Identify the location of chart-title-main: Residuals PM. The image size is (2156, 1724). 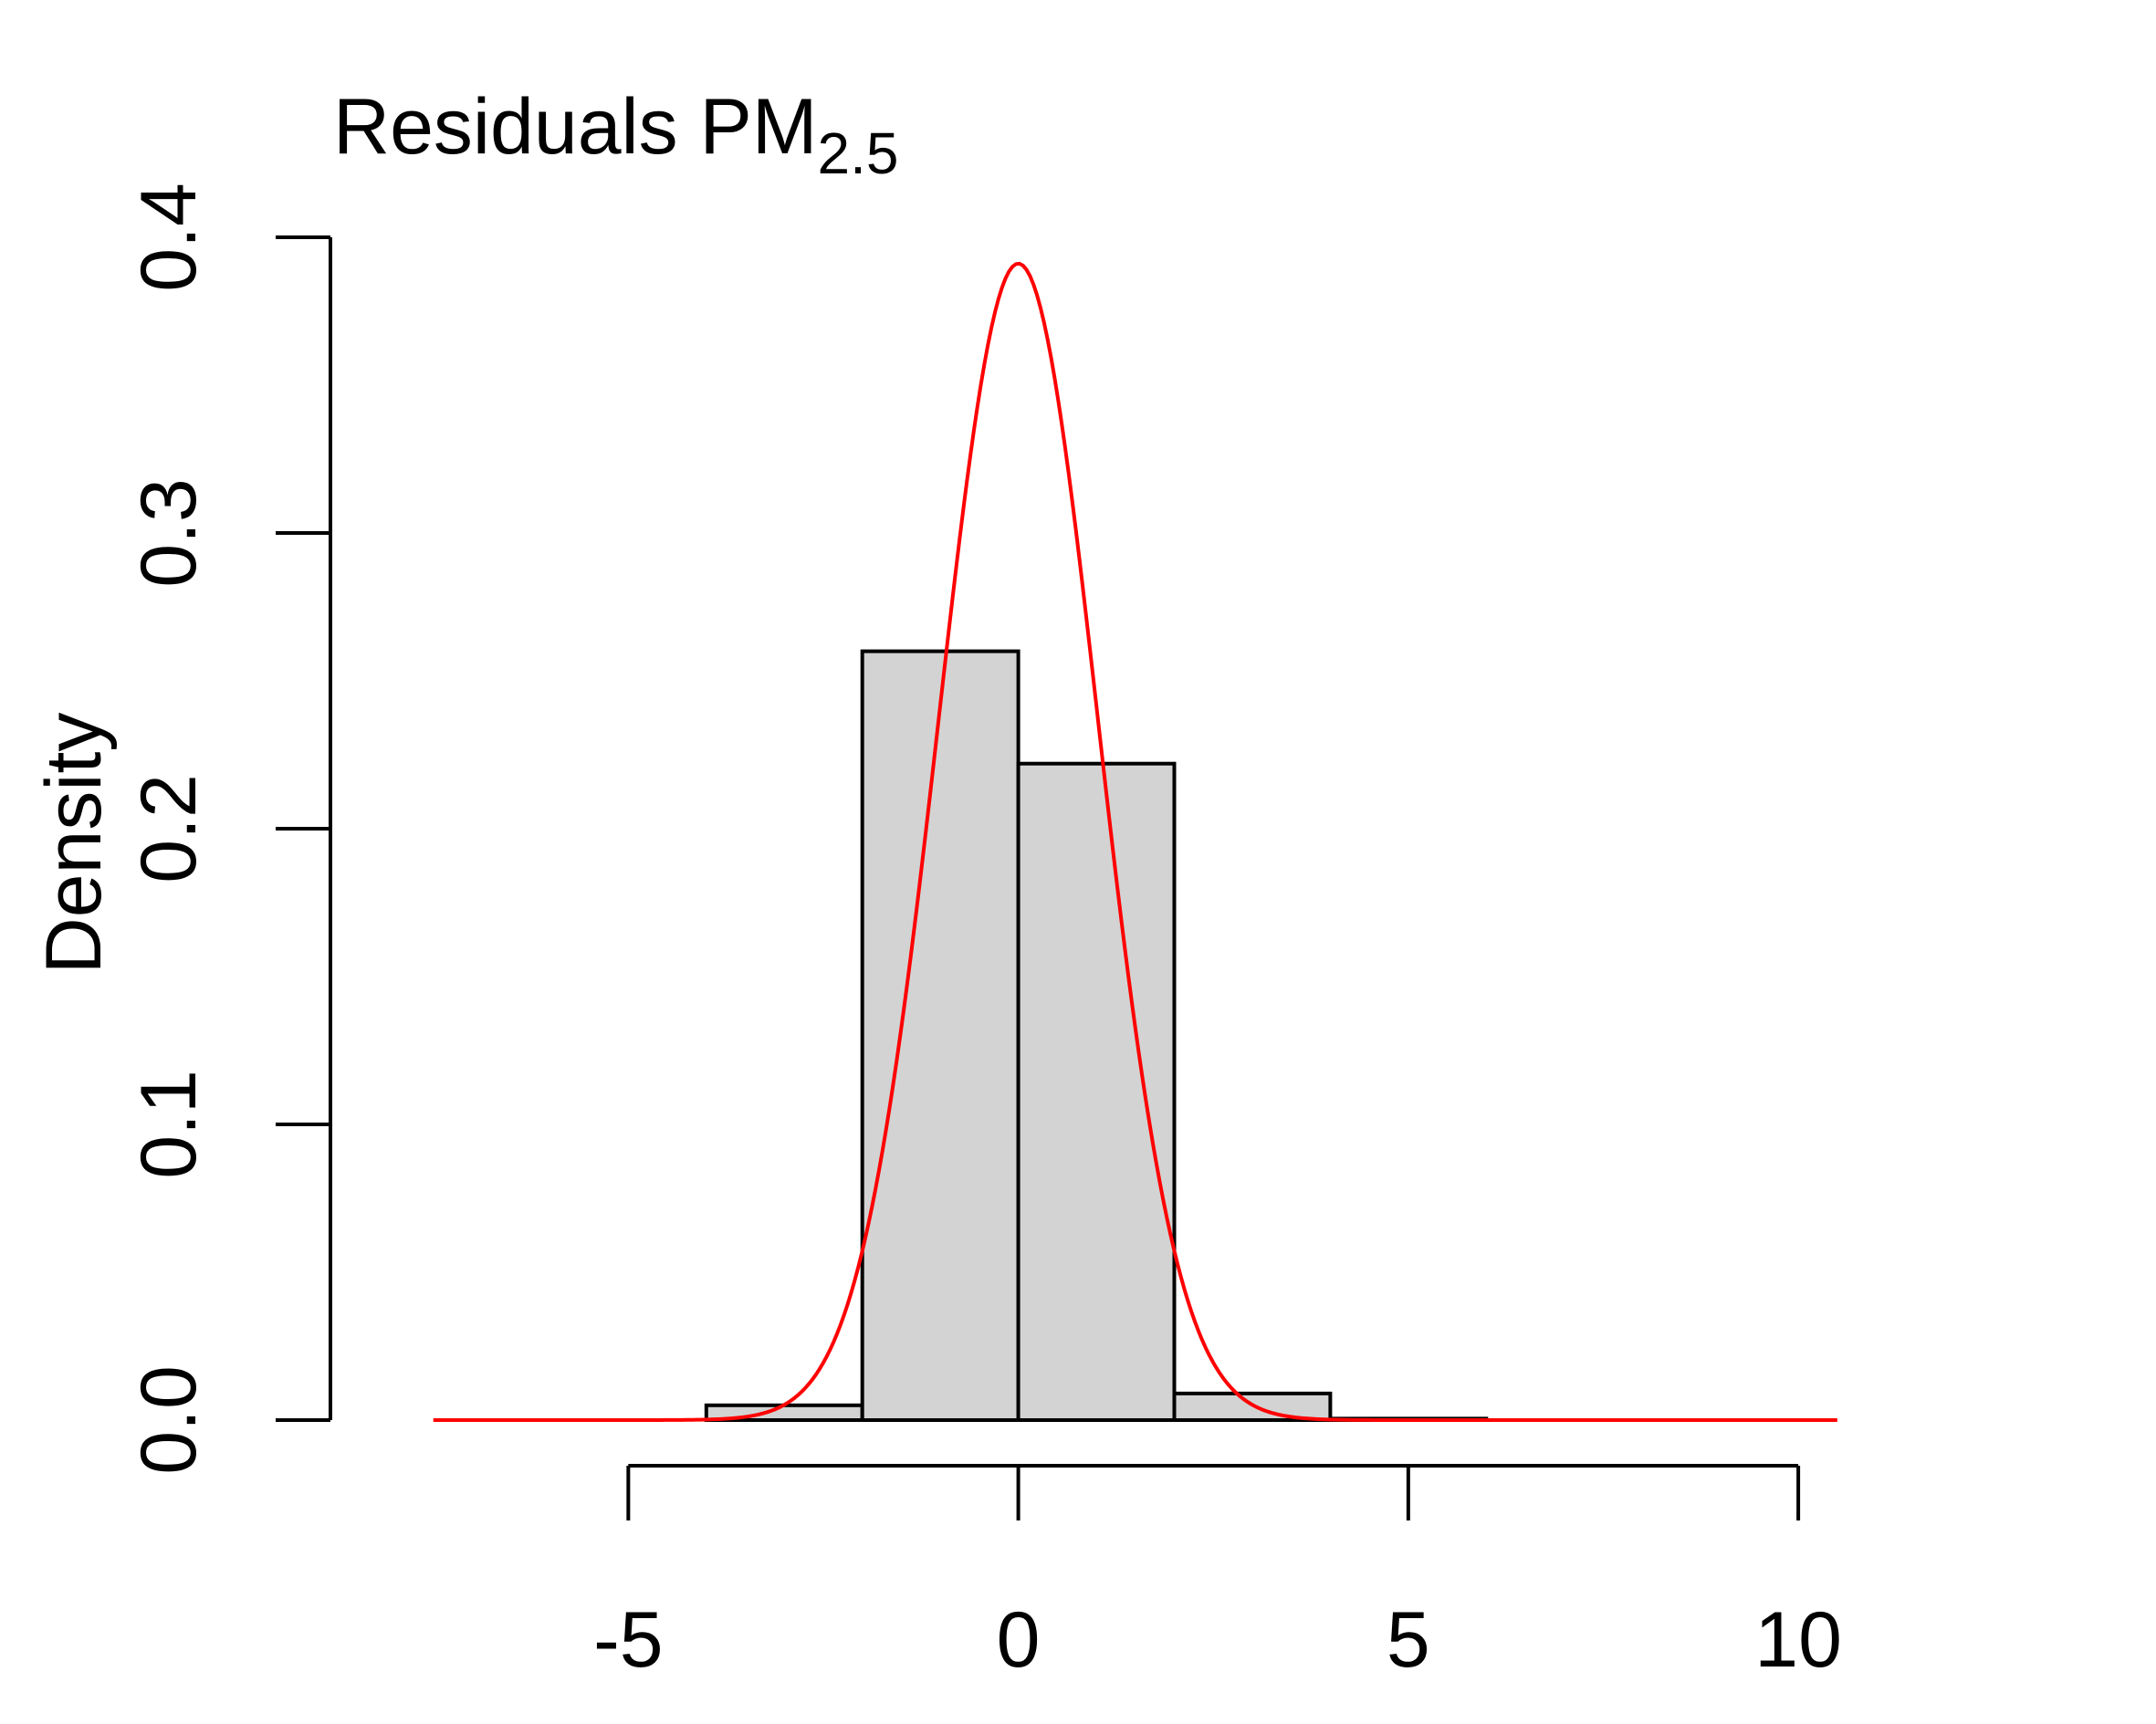
(575, 127).